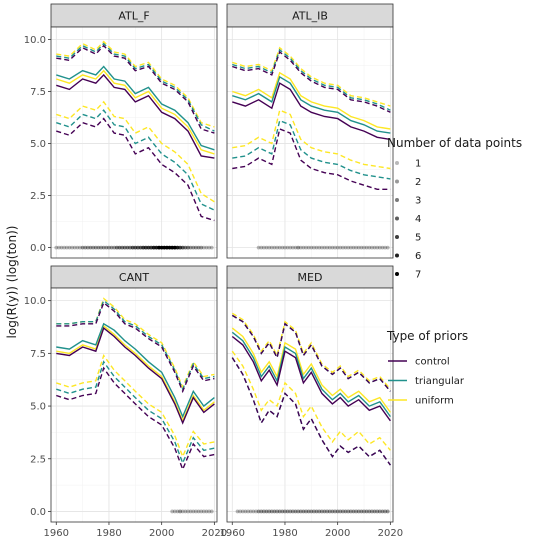  What do you see at coordinates (135, 375) in the screenshot?
I see `series-control-line` at bounding box center [135, 375].